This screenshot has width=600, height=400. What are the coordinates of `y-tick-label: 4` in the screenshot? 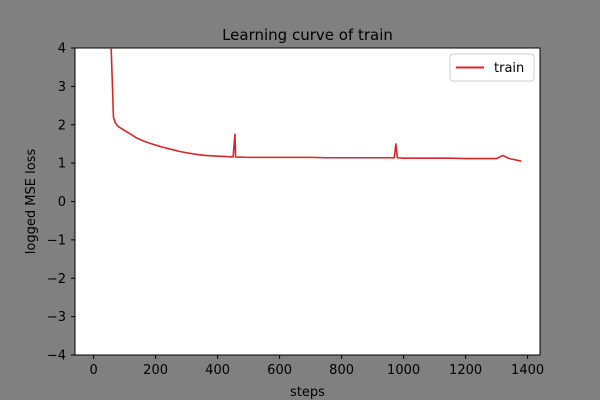 It's located at (62, 49).